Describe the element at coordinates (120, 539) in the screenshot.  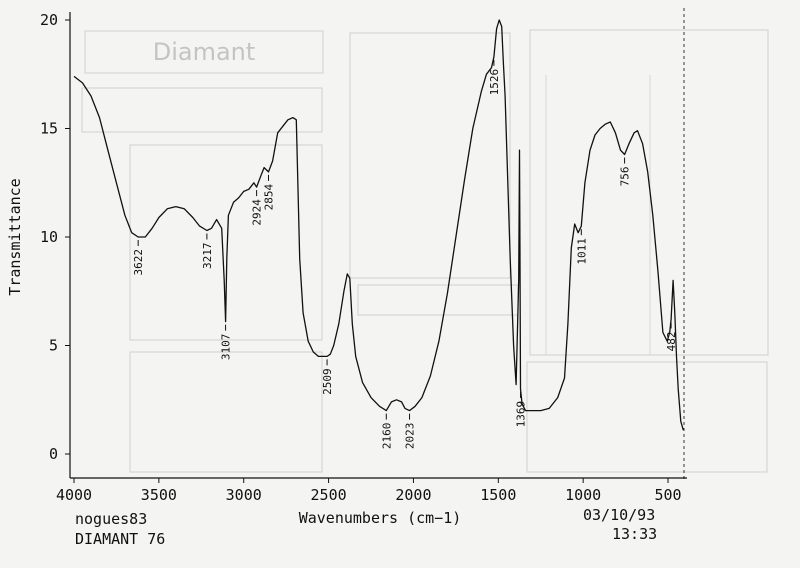
I see `sample-name: DIAMANT 76` at that location.